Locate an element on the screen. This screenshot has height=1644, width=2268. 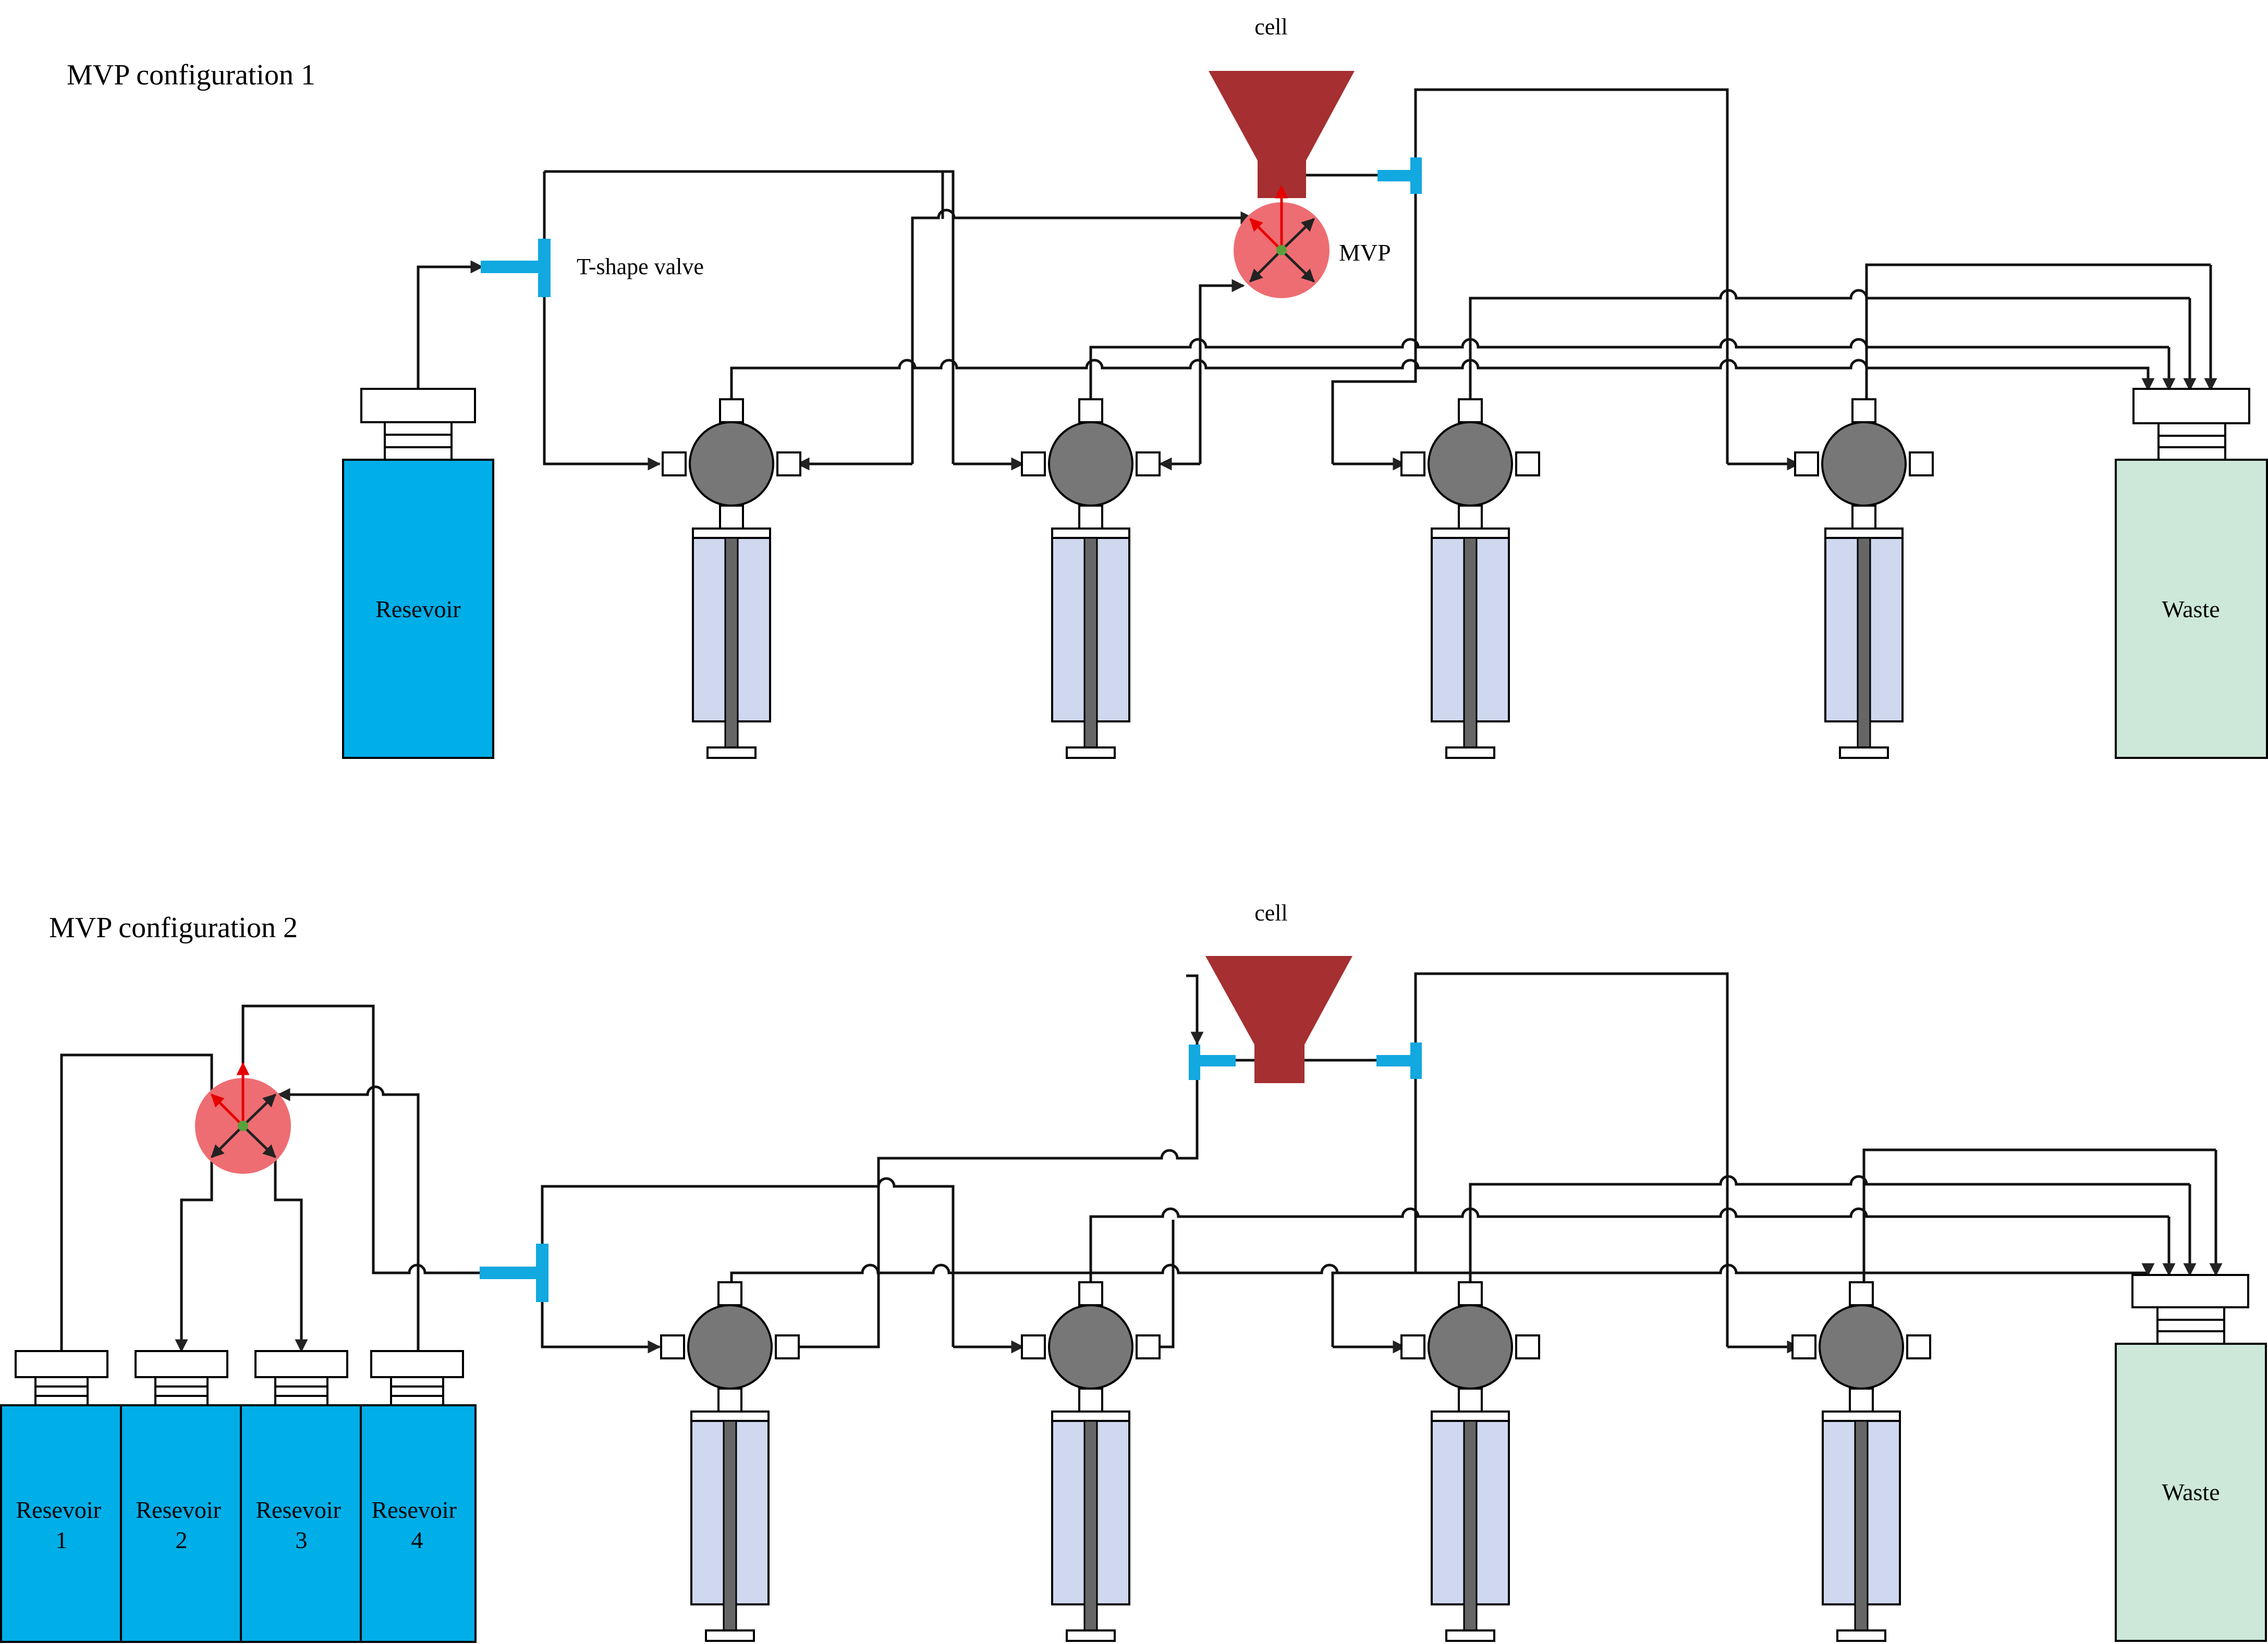
config1-t-valve: T-shape valve is located at coordinates (592, 268).